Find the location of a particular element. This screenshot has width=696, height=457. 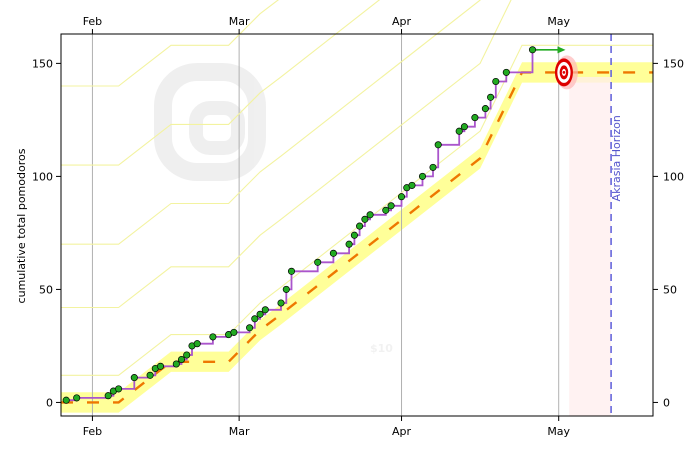

y-tick-label-left: 150 is located at coordinates (42, 63).